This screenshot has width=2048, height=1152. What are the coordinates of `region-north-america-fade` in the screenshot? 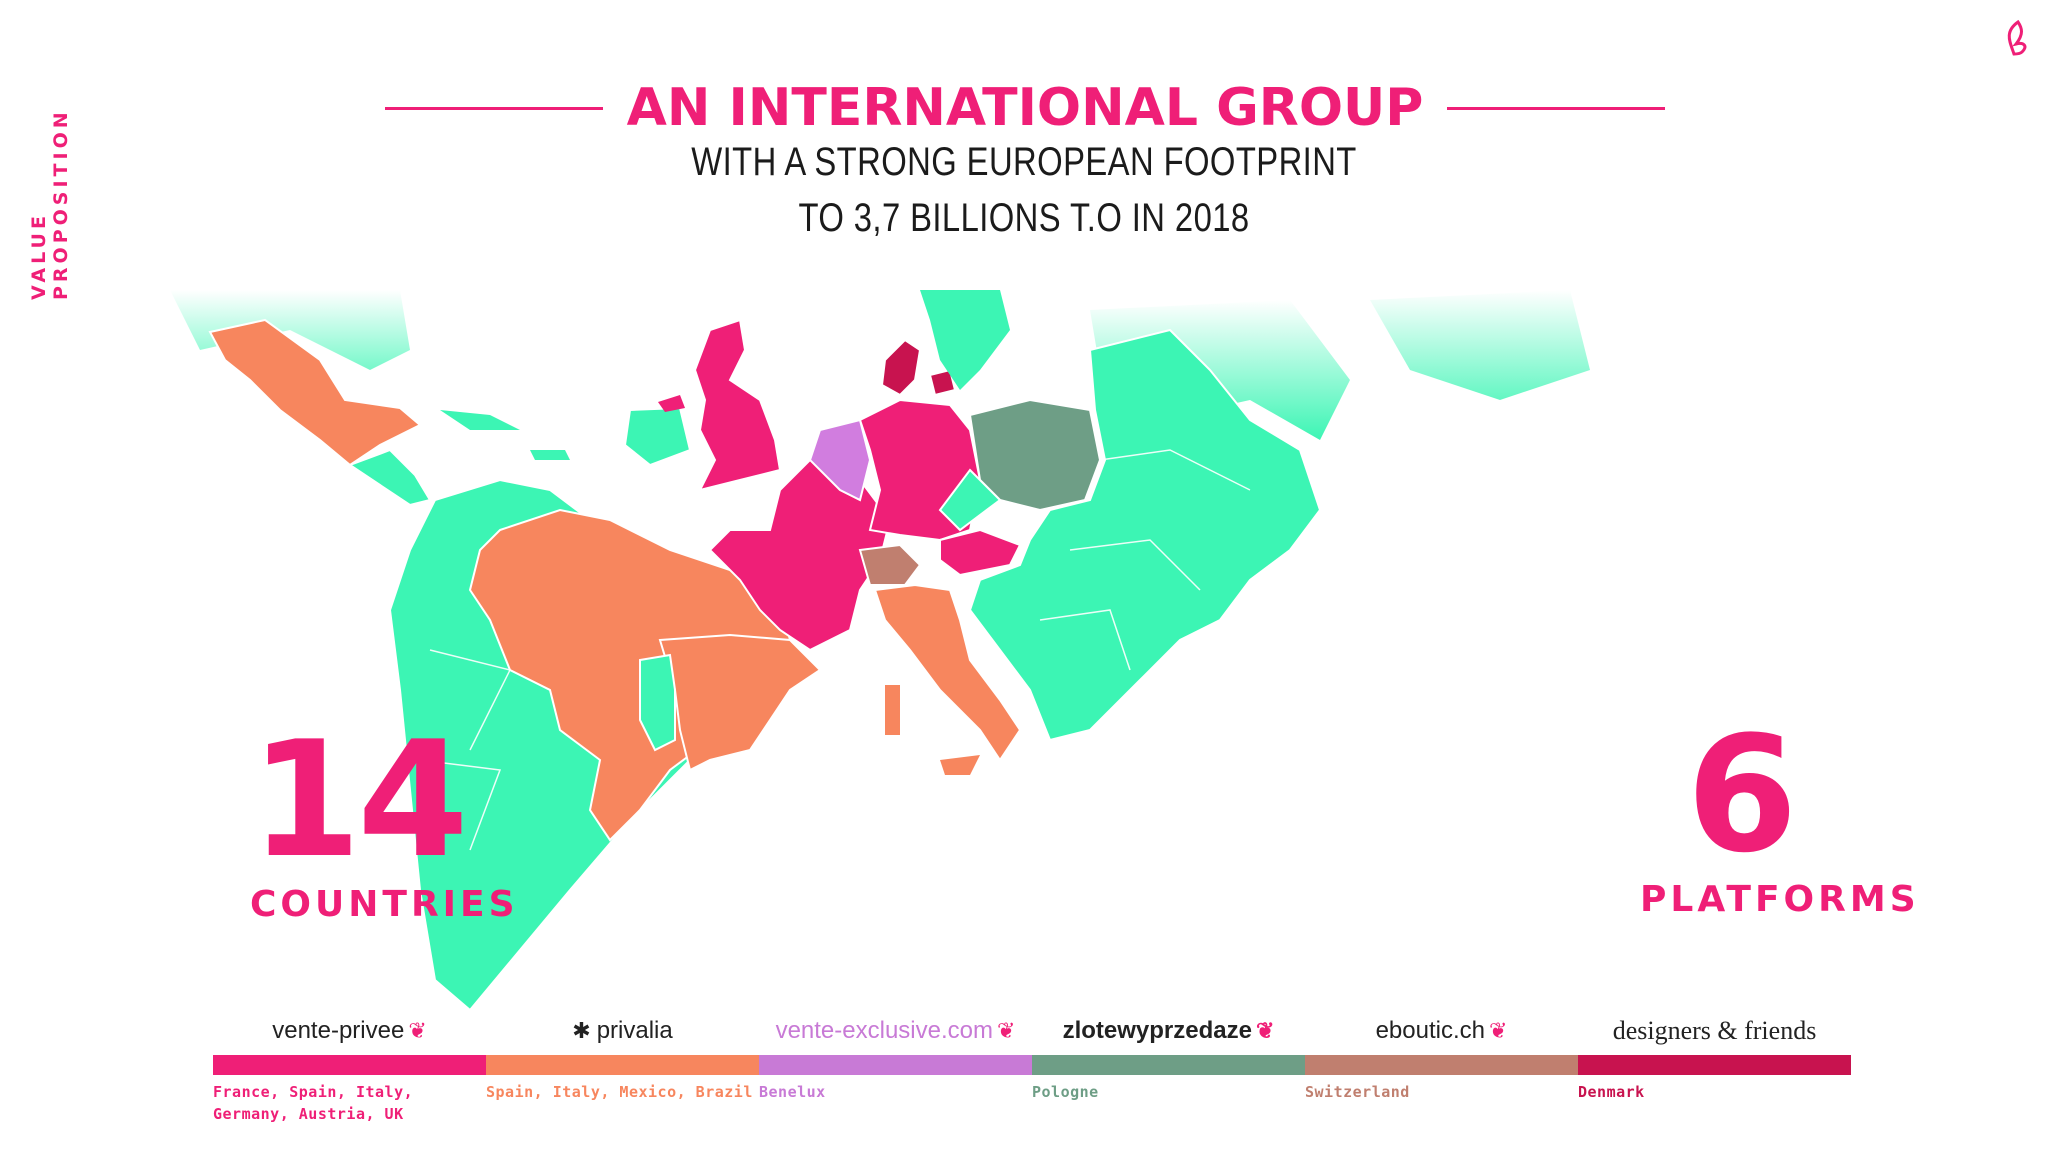 It's located at (290, 330).